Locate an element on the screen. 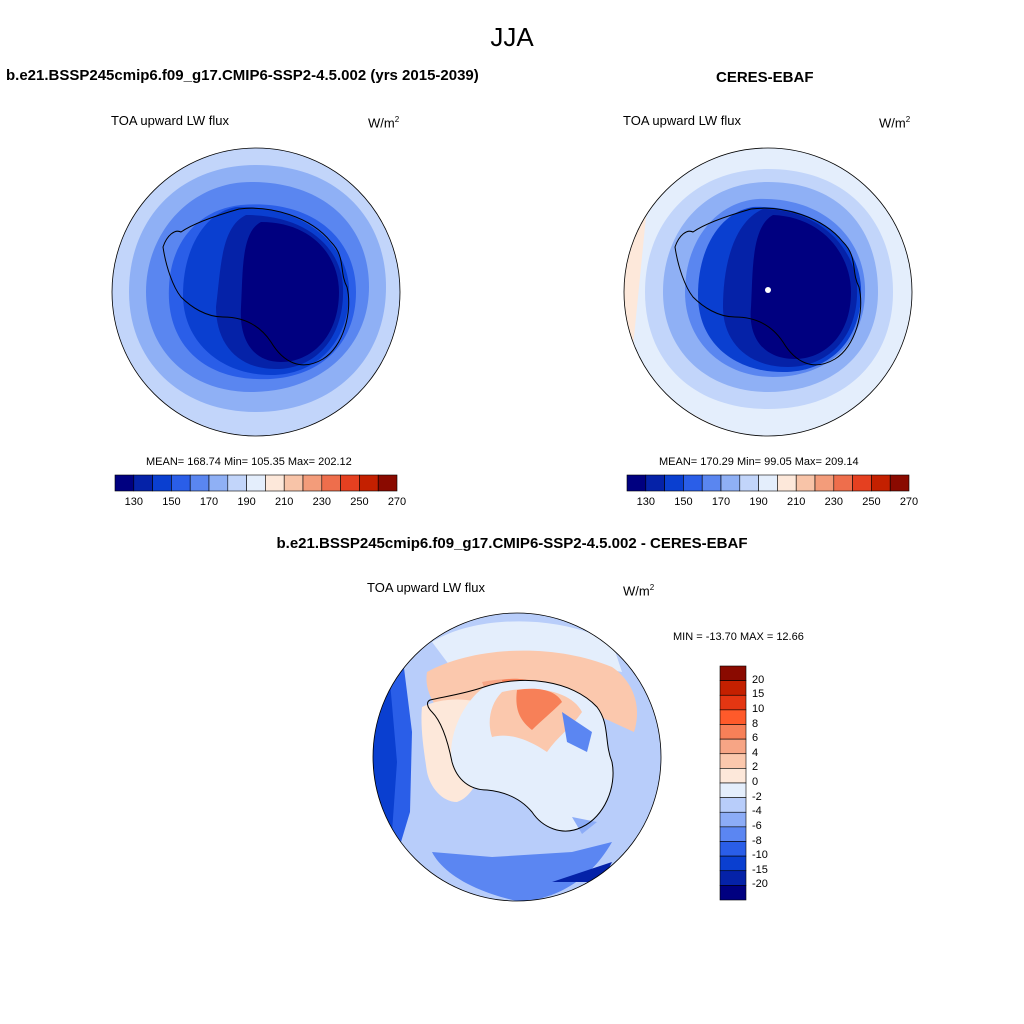  colorbar-tick-label: 20 is located at coordinates (758, 679).